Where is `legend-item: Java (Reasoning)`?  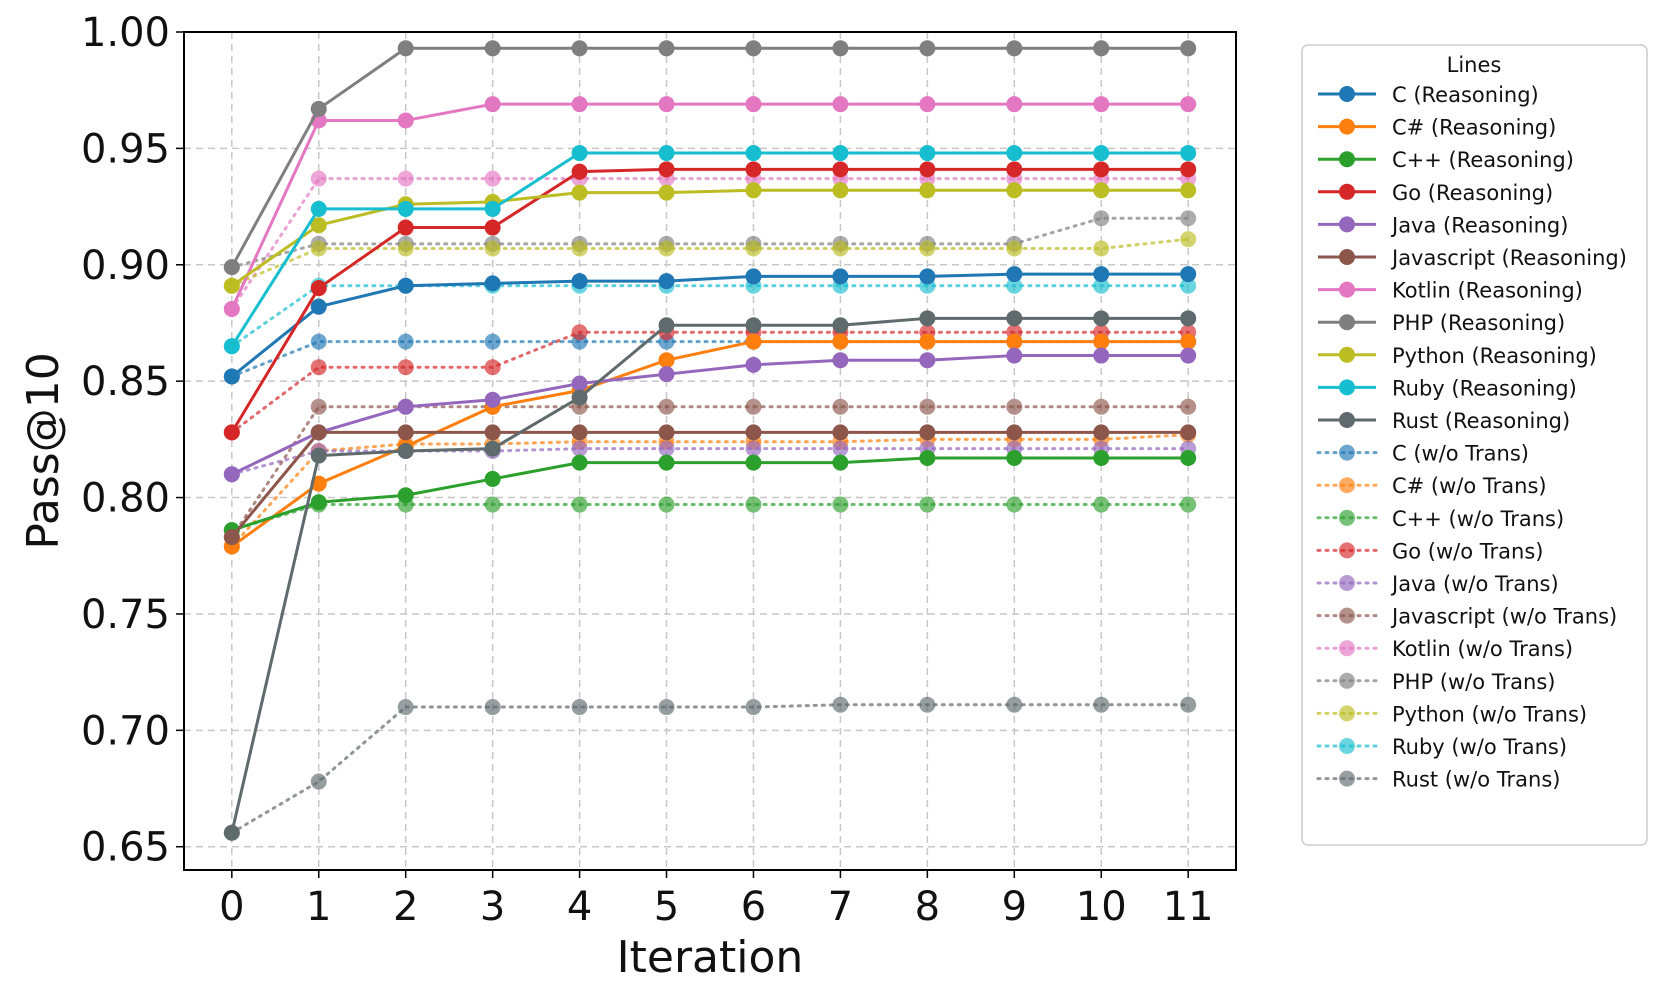 legend-item: Java (Reasoning) is located at coordinates (1443, 225).